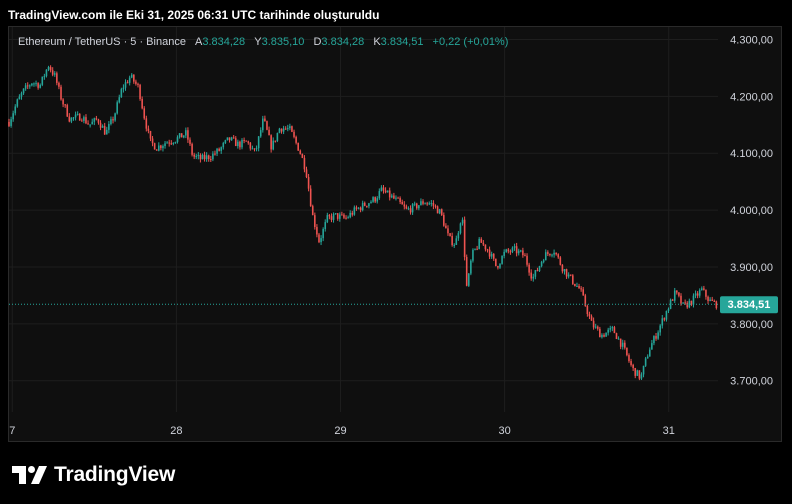  Describe the element at coordinates (102, 42) in the screenshot. I see `legend-symbol: Ethereum / TetherUS · 5 · Binance` at that location.